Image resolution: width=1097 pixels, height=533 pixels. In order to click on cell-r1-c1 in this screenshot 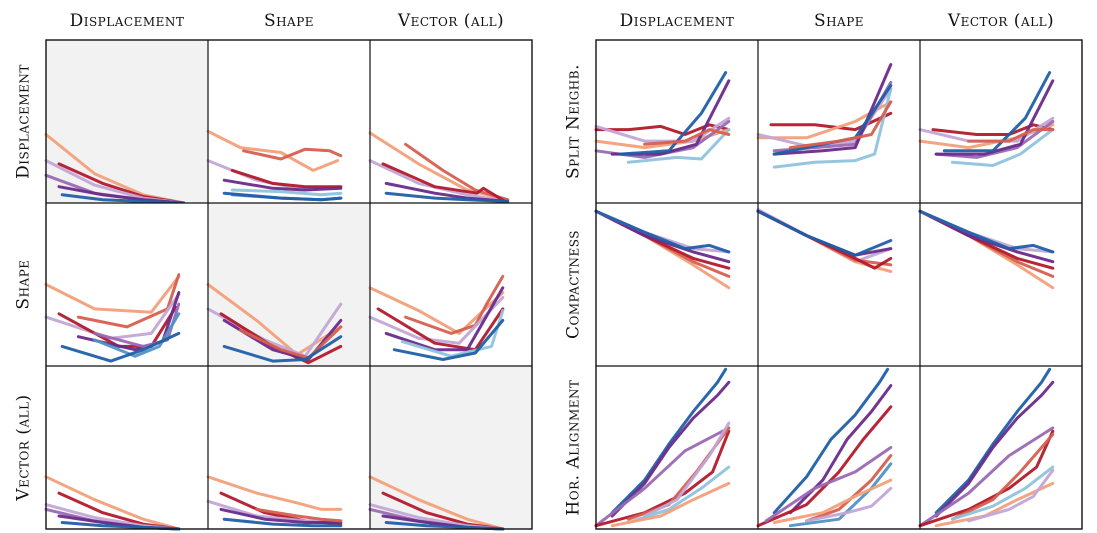, I will do `click(838, 284)`.